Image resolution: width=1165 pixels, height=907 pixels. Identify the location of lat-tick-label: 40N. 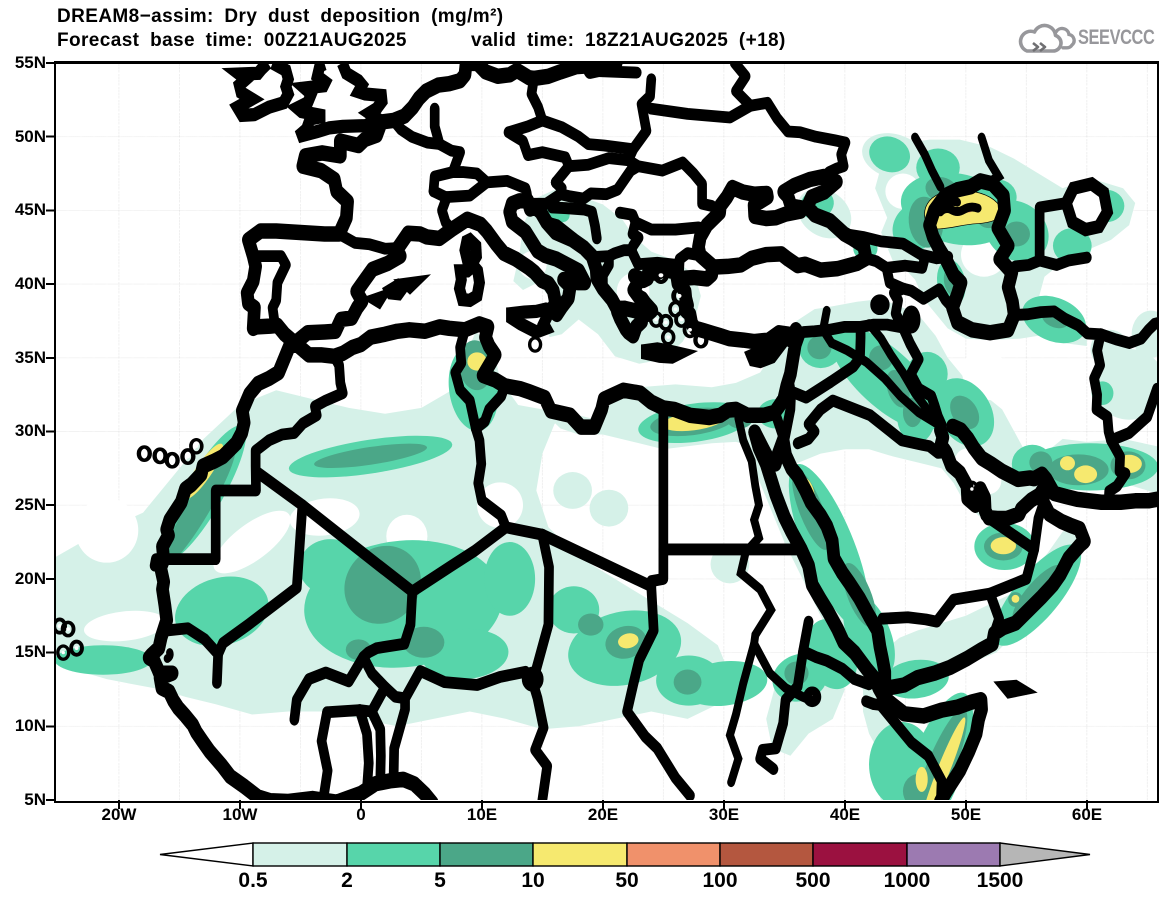
(30, 283).